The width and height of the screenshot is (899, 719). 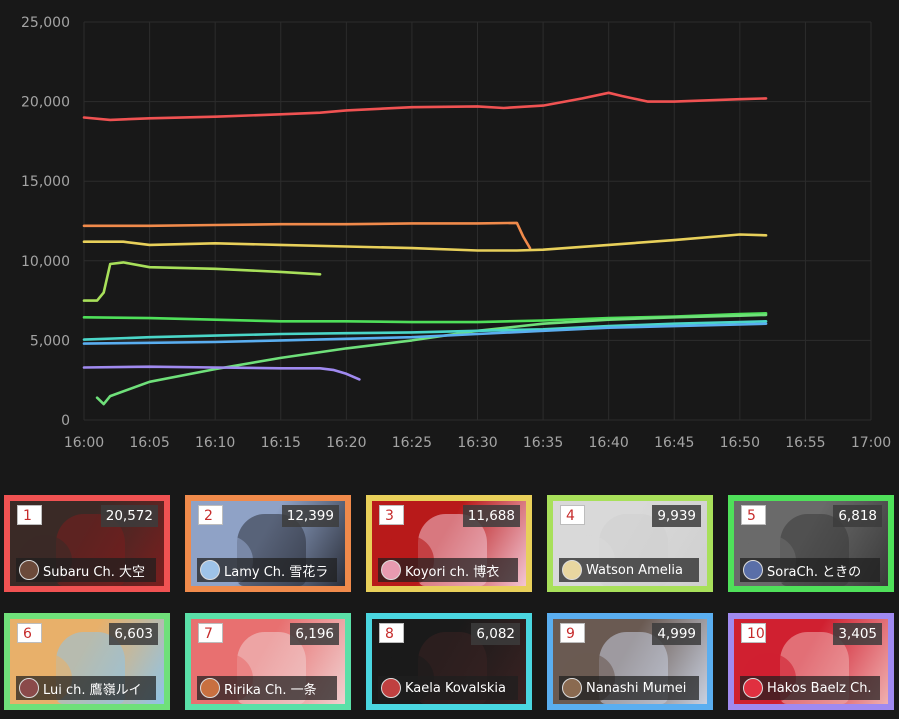 I want to click on channel-name-bar: Watson Amelia, so click(x=629, y=570).